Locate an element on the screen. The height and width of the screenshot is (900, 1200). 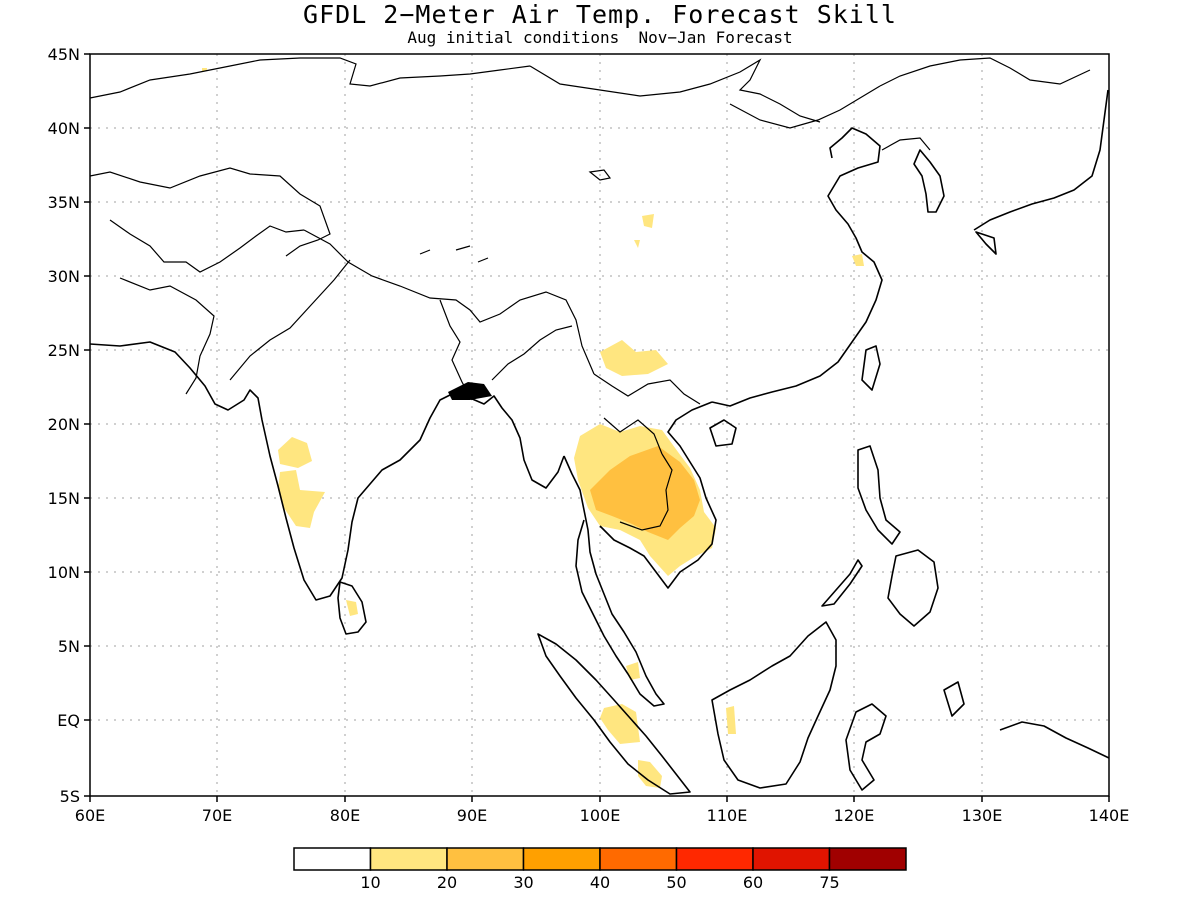
coastline-indochina is located at coordinates (658, 495).